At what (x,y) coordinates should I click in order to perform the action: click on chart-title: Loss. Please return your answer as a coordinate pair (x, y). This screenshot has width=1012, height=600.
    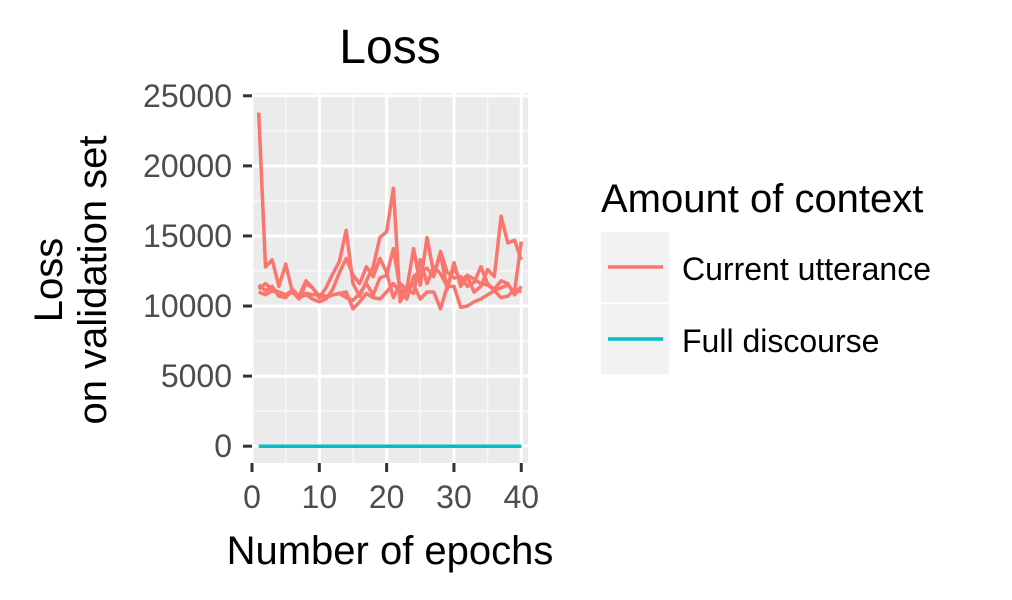
    Looking at the image, I should click on (389, 47).